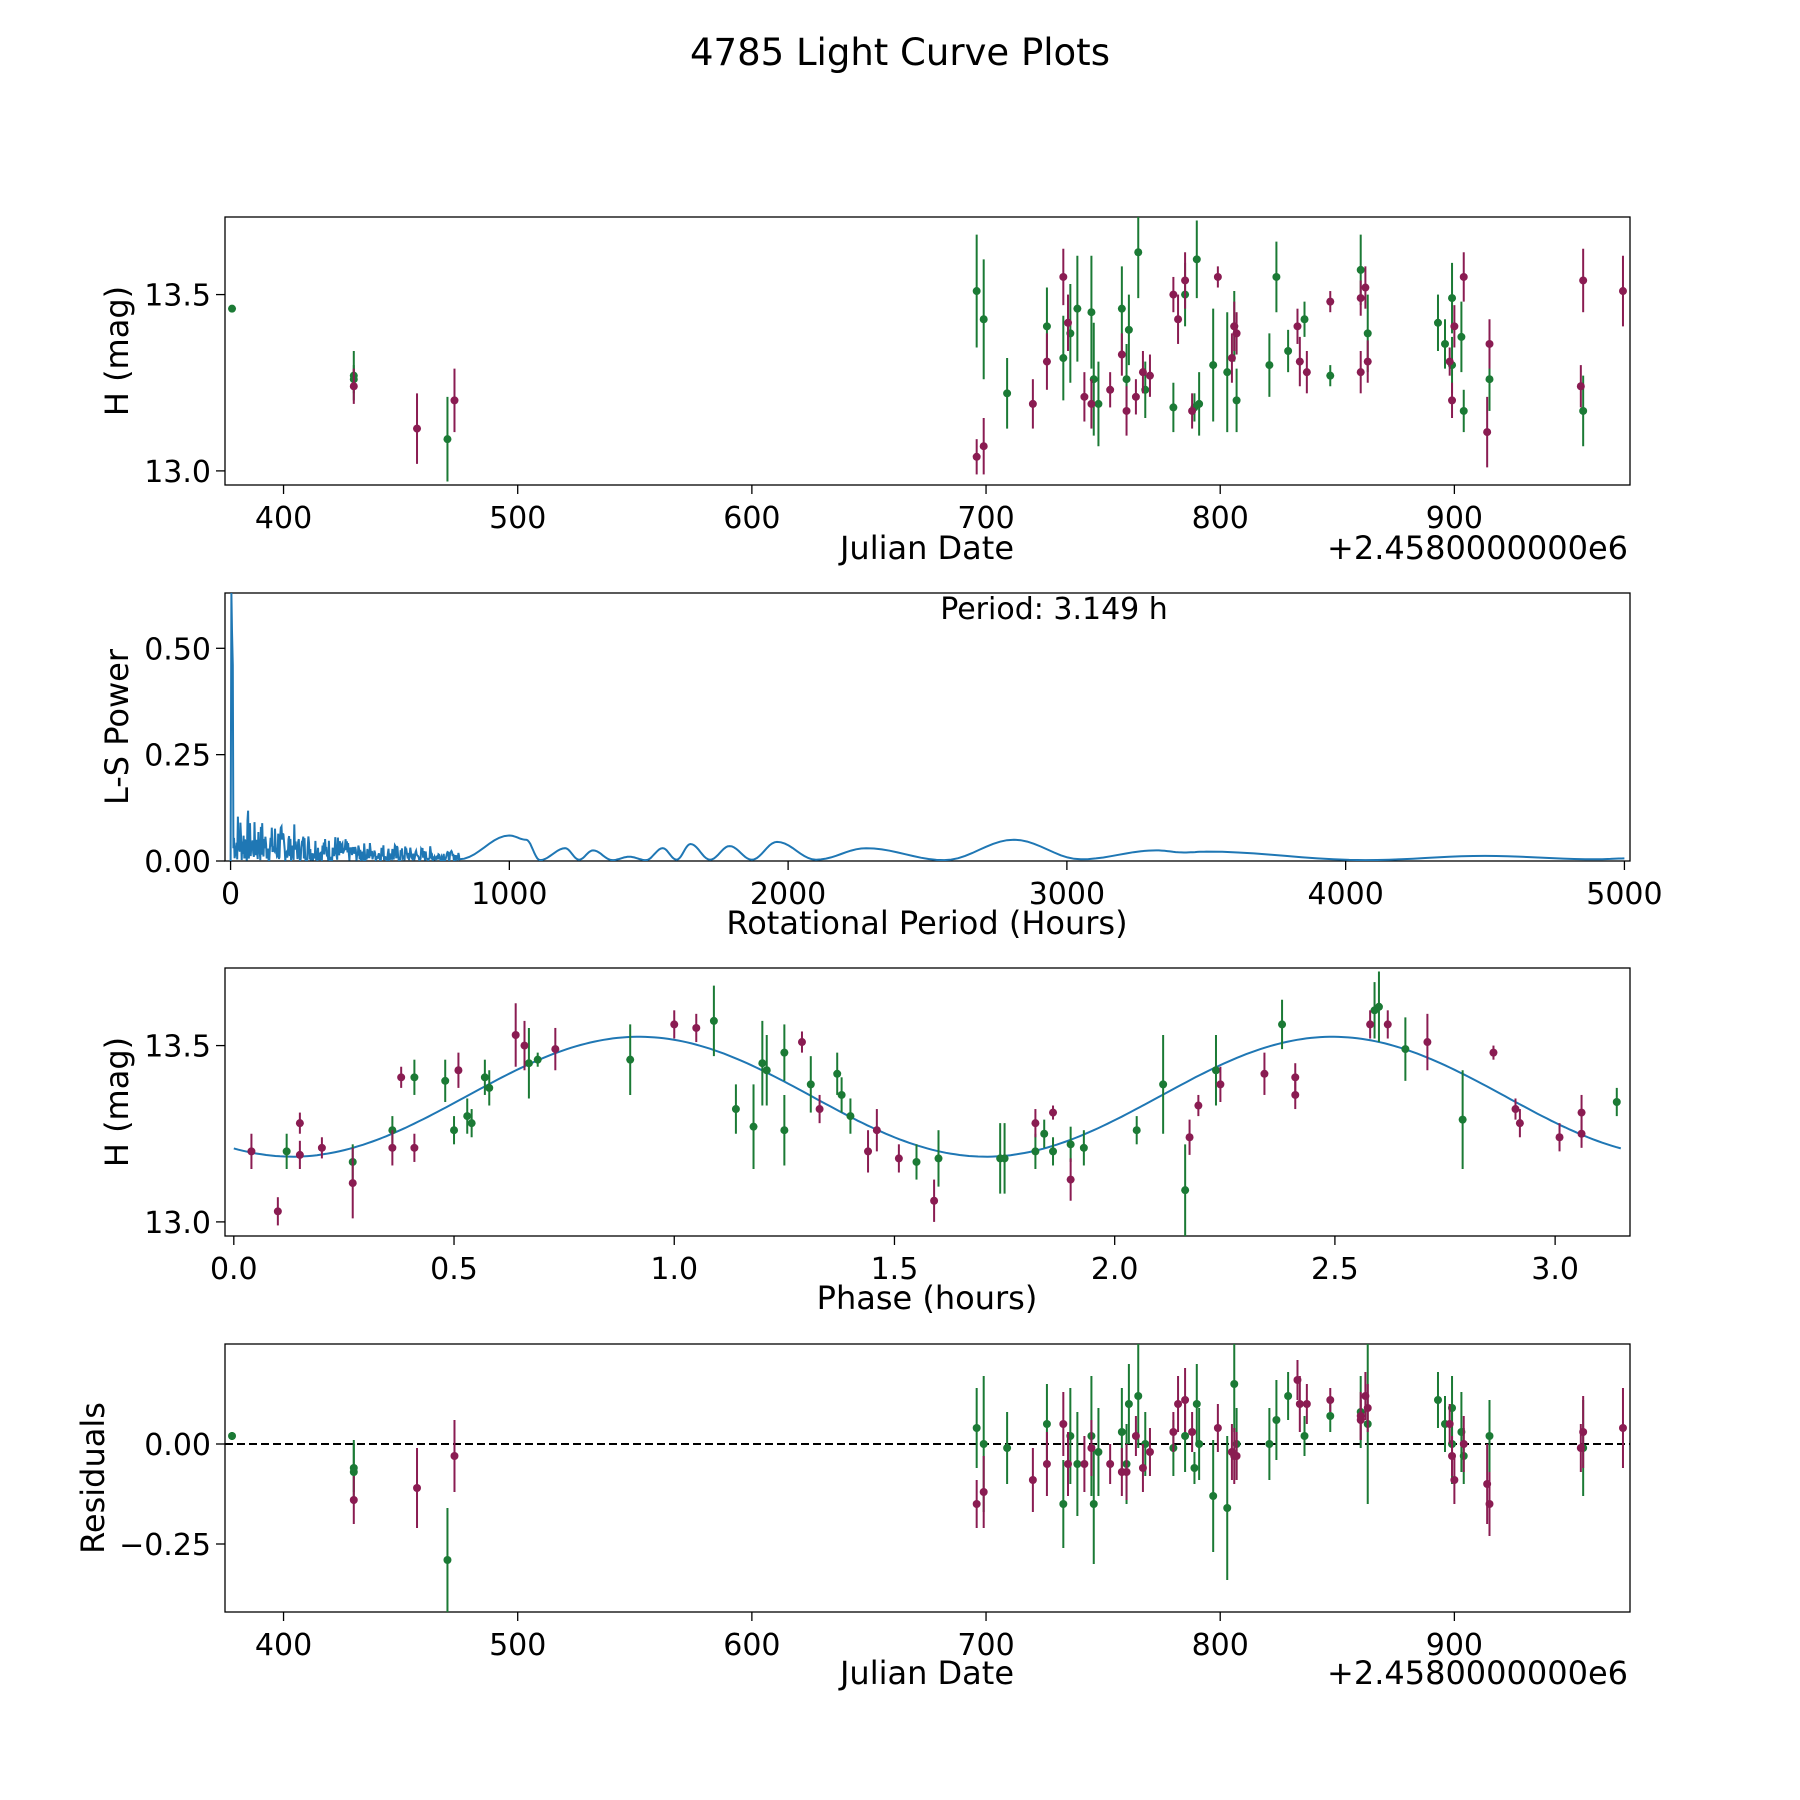  What do you see at coordinates (1067, 894) in the screenshot?
I see `x-tick-label: 3000` at bounding box center [1067, 894].